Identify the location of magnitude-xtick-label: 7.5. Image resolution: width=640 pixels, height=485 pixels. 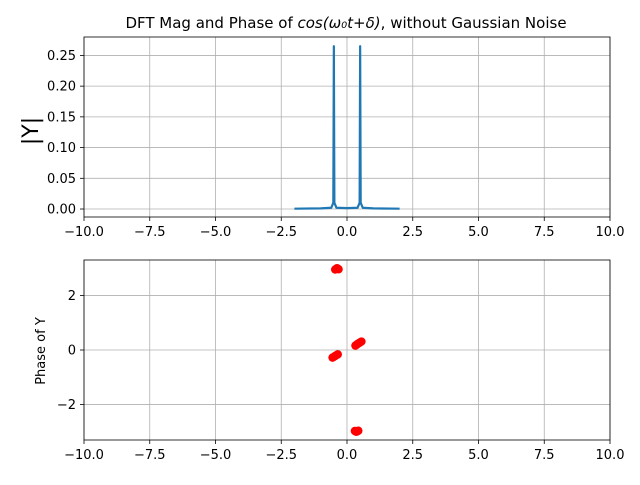
(544, 232).